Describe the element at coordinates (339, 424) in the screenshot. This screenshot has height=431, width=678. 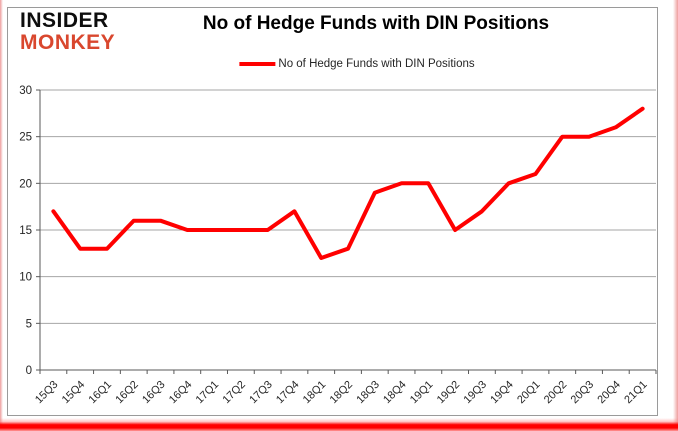
I see `bottom-accent-bar` at that location.